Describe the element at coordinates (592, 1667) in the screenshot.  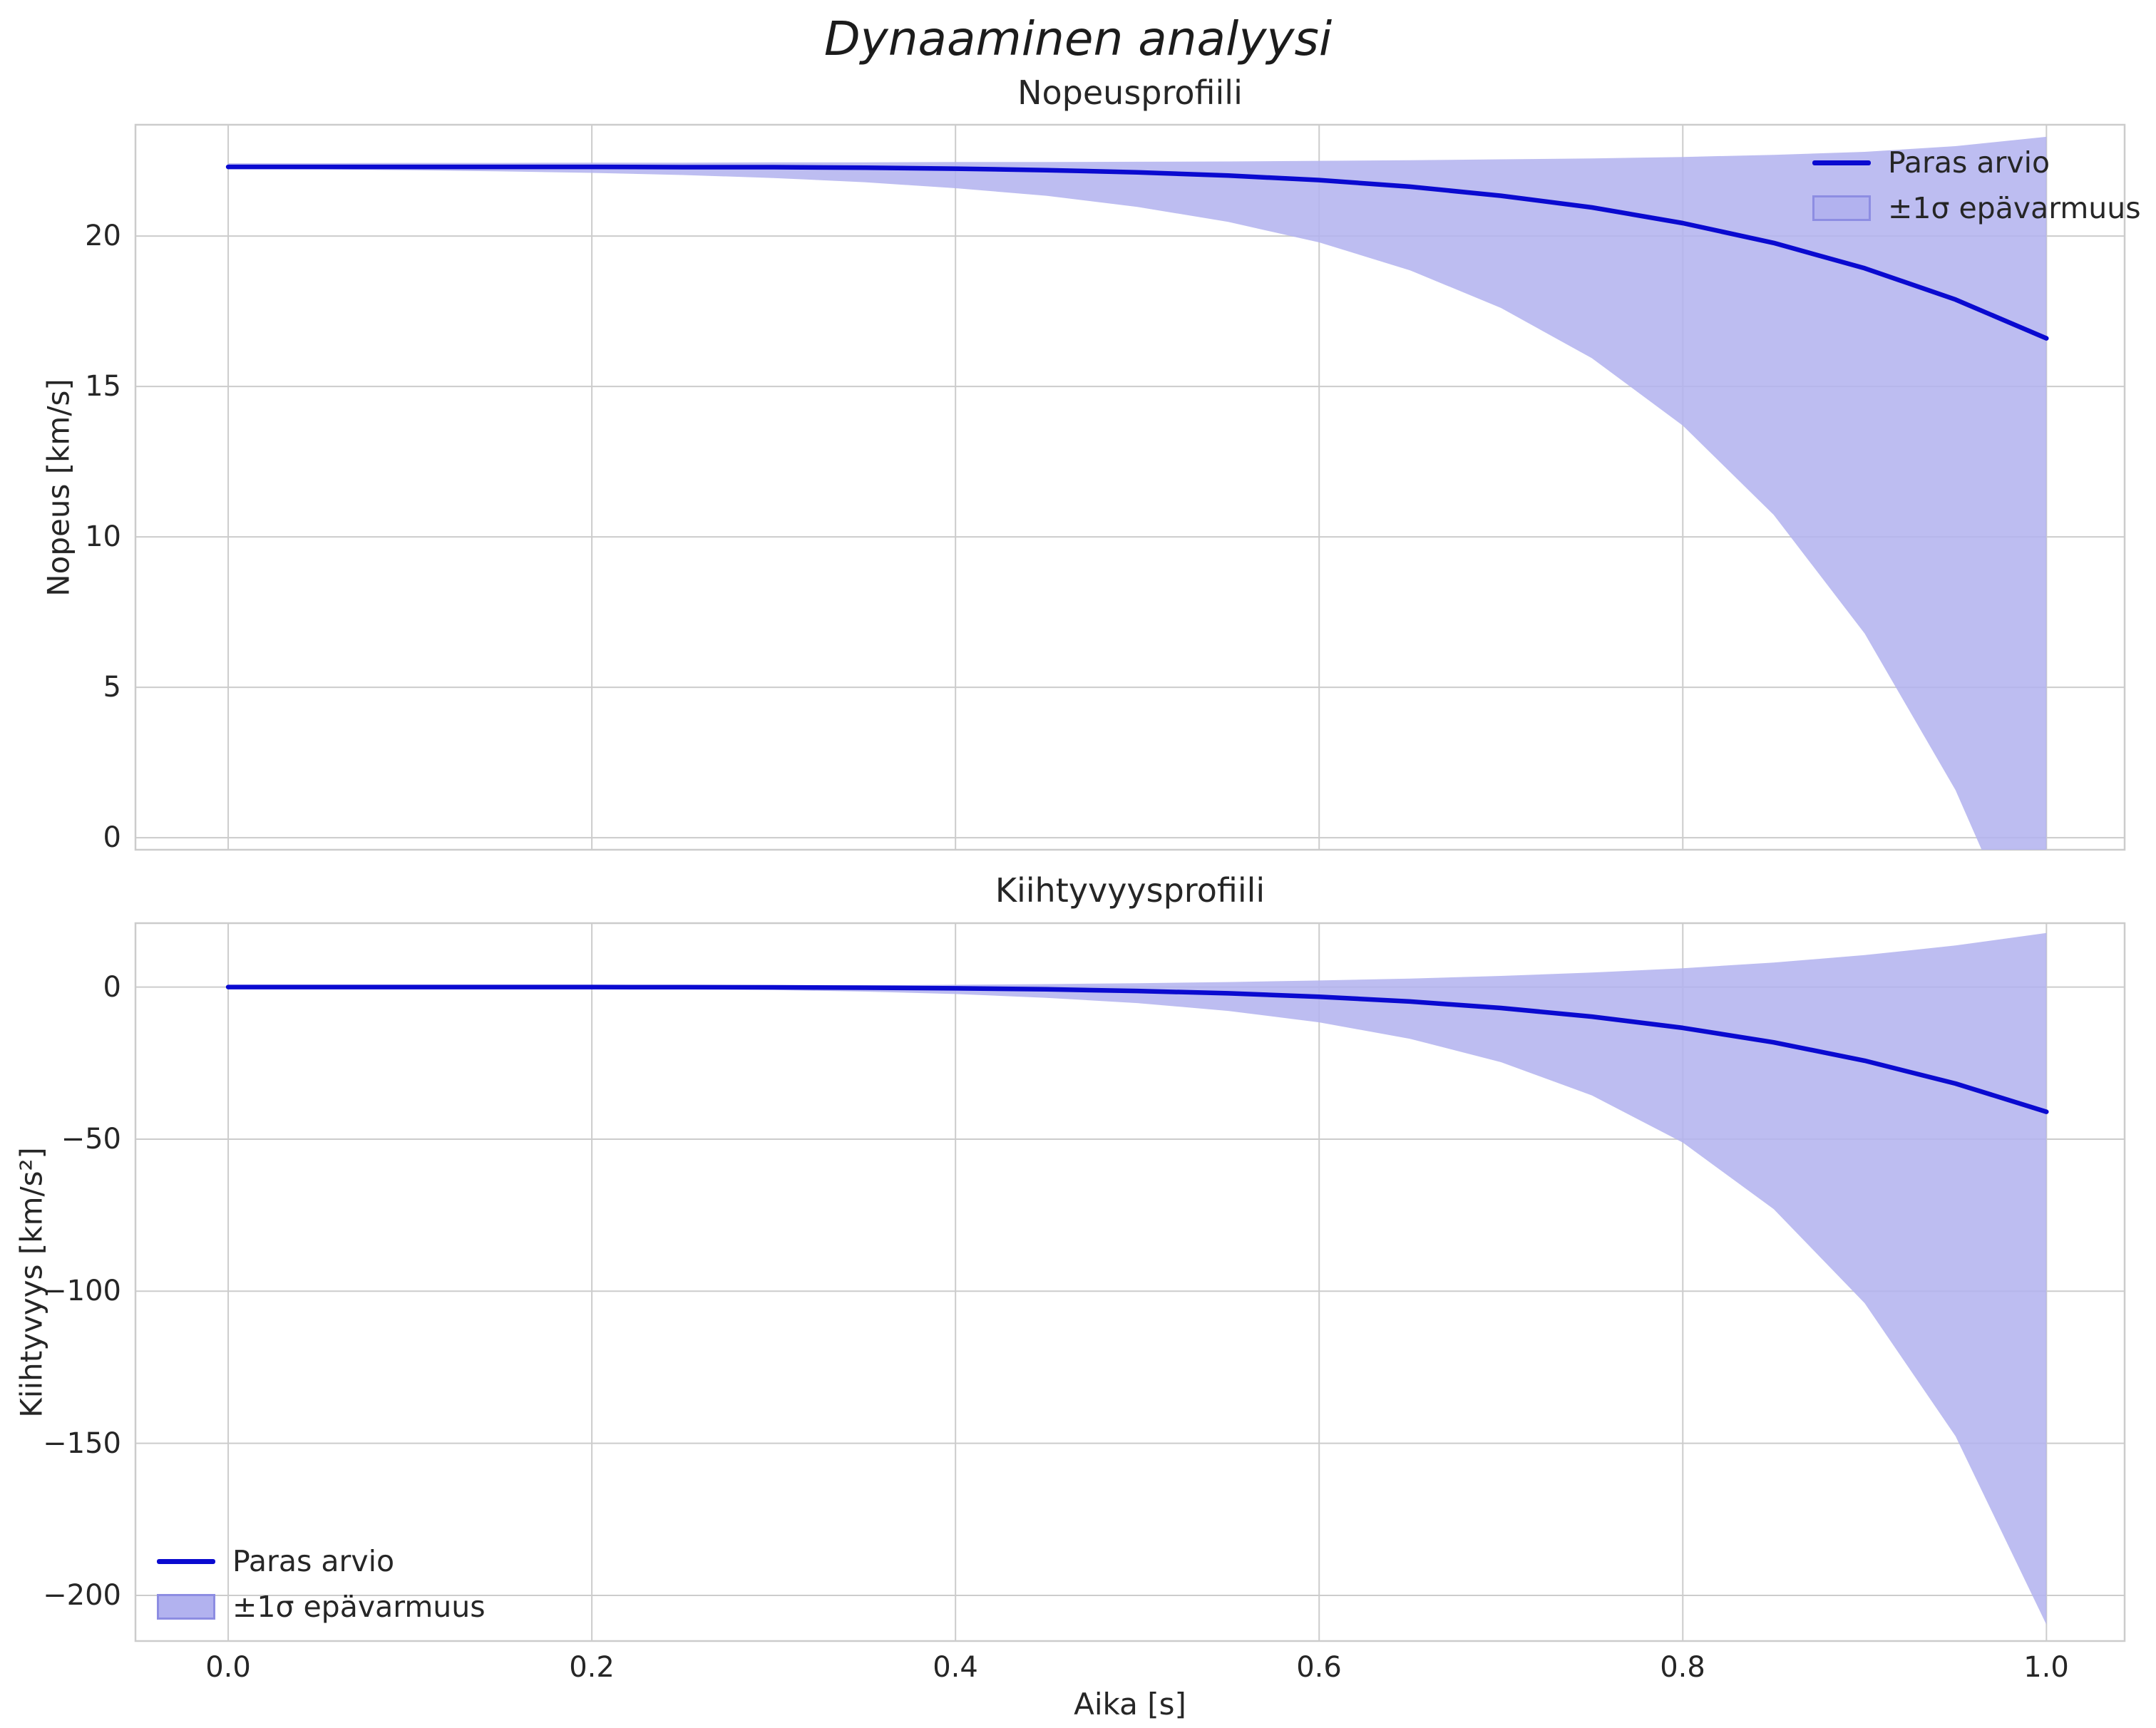
I see `x-tick-label: 0.2` at that location.